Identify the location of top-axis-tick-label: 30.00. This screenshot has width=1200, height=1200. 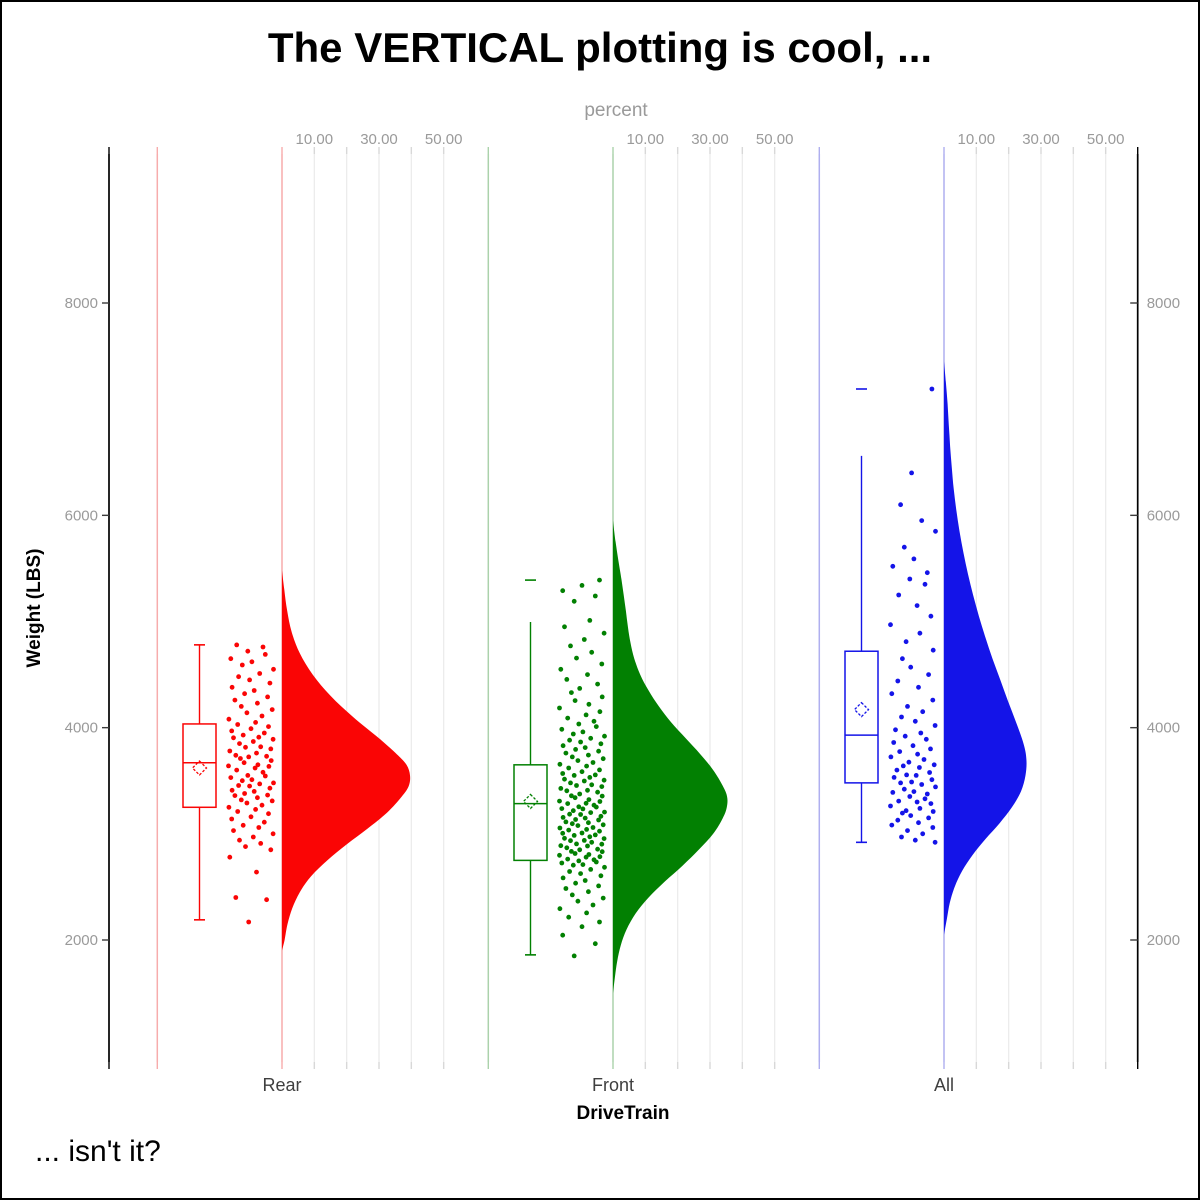
(710, 139).